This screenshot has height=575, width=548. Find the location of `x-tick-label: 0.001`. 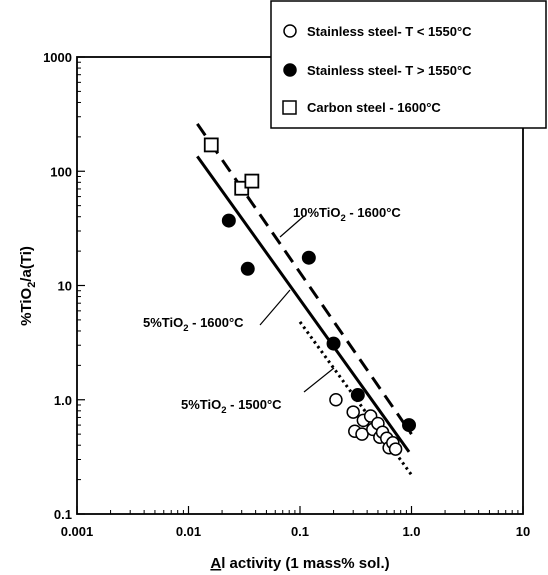

x-tick-label: 0.001 is located at coordinates (77, 531).